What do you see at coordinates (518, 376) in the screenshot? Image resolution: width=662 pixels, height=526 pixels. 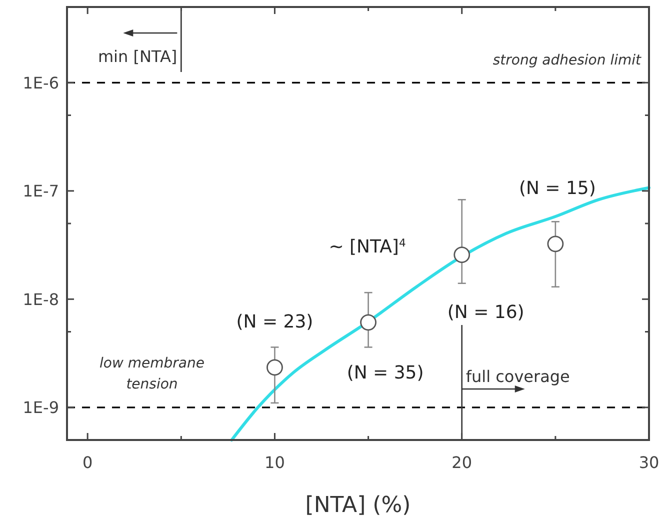 I see `ref-line-label: full coverage` at bounding box center [518, 376].